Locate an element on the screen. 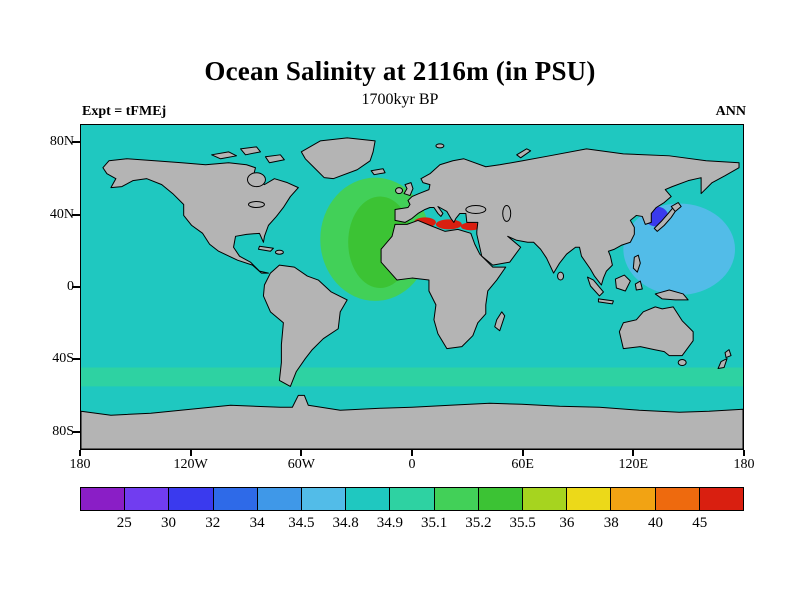 The height and width of the screenshot is (600, 800). x-tick-label: 60E is located at coordinates (522, 464).